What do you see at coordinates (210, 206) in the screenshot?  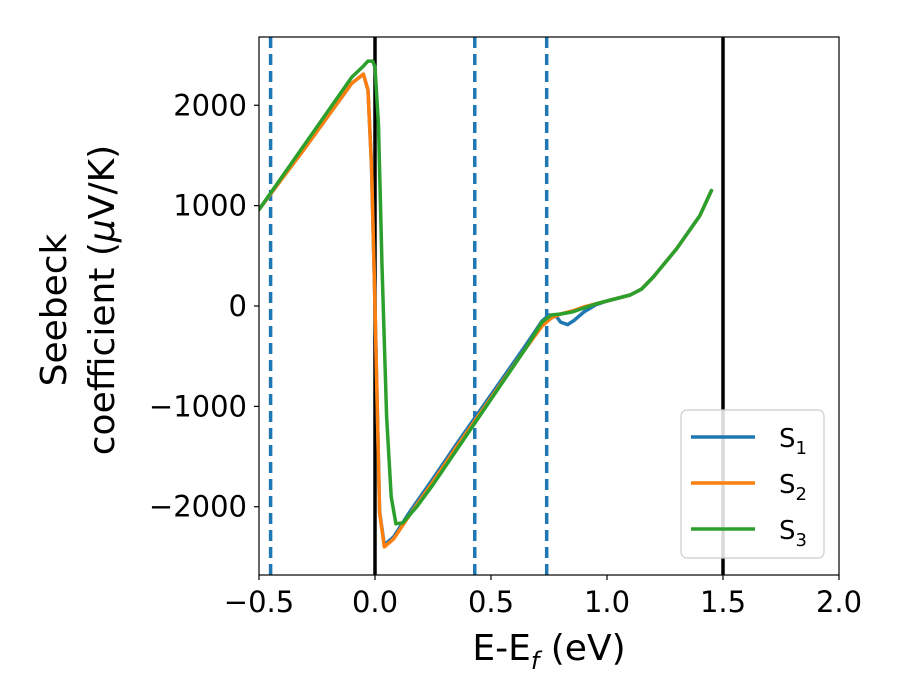 I see `y-tick-label: 1000` at bounding box center [210, 206].